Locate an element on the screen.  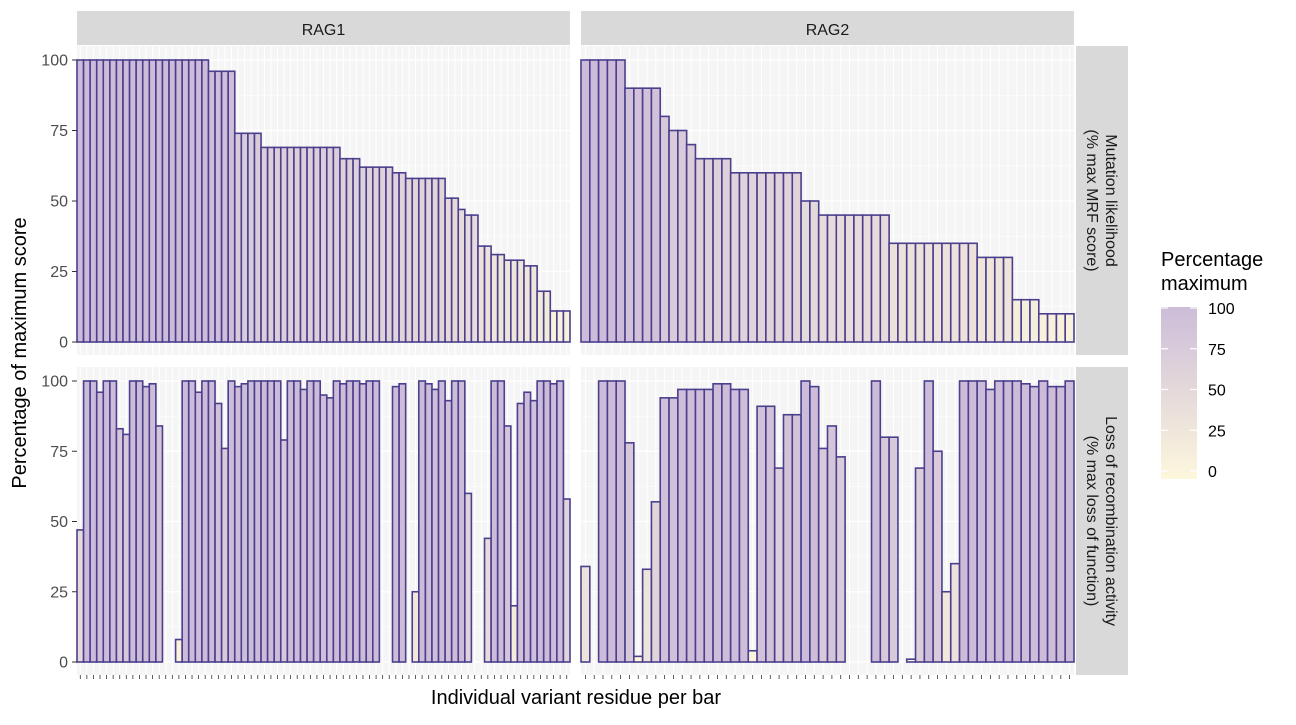
y-tick-label: 100 is located at coordinates (54, 382).